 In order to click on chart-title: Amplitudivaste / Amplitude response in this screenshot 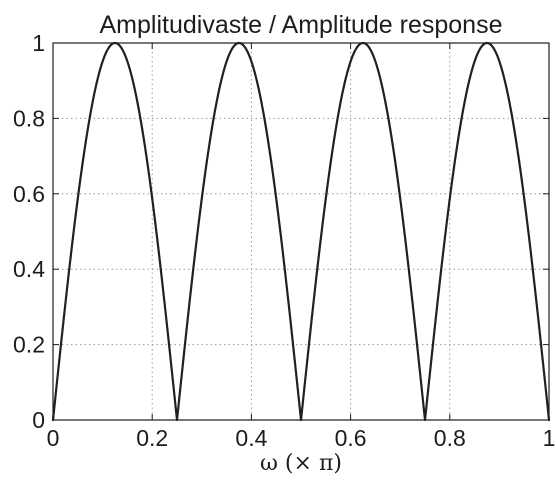, I will do `click(301, 25)`.